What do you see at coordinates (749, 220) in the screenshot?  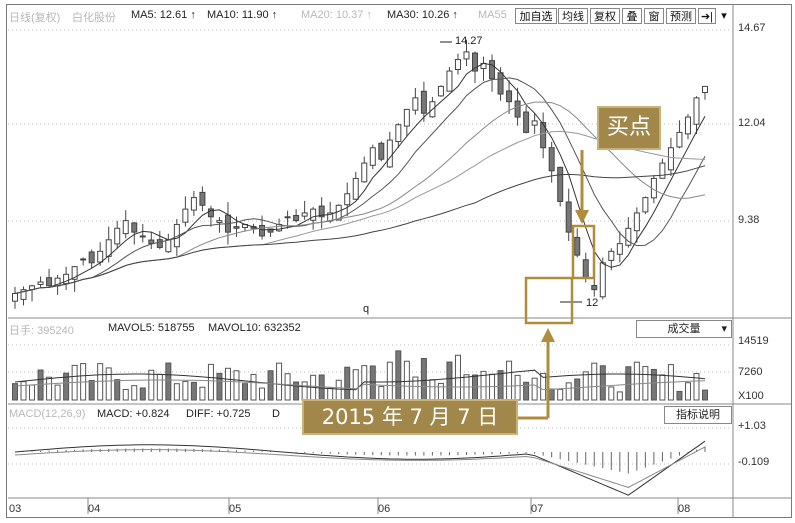 I see `price-tick-3: 9.38` at bounding box center [749, 220].